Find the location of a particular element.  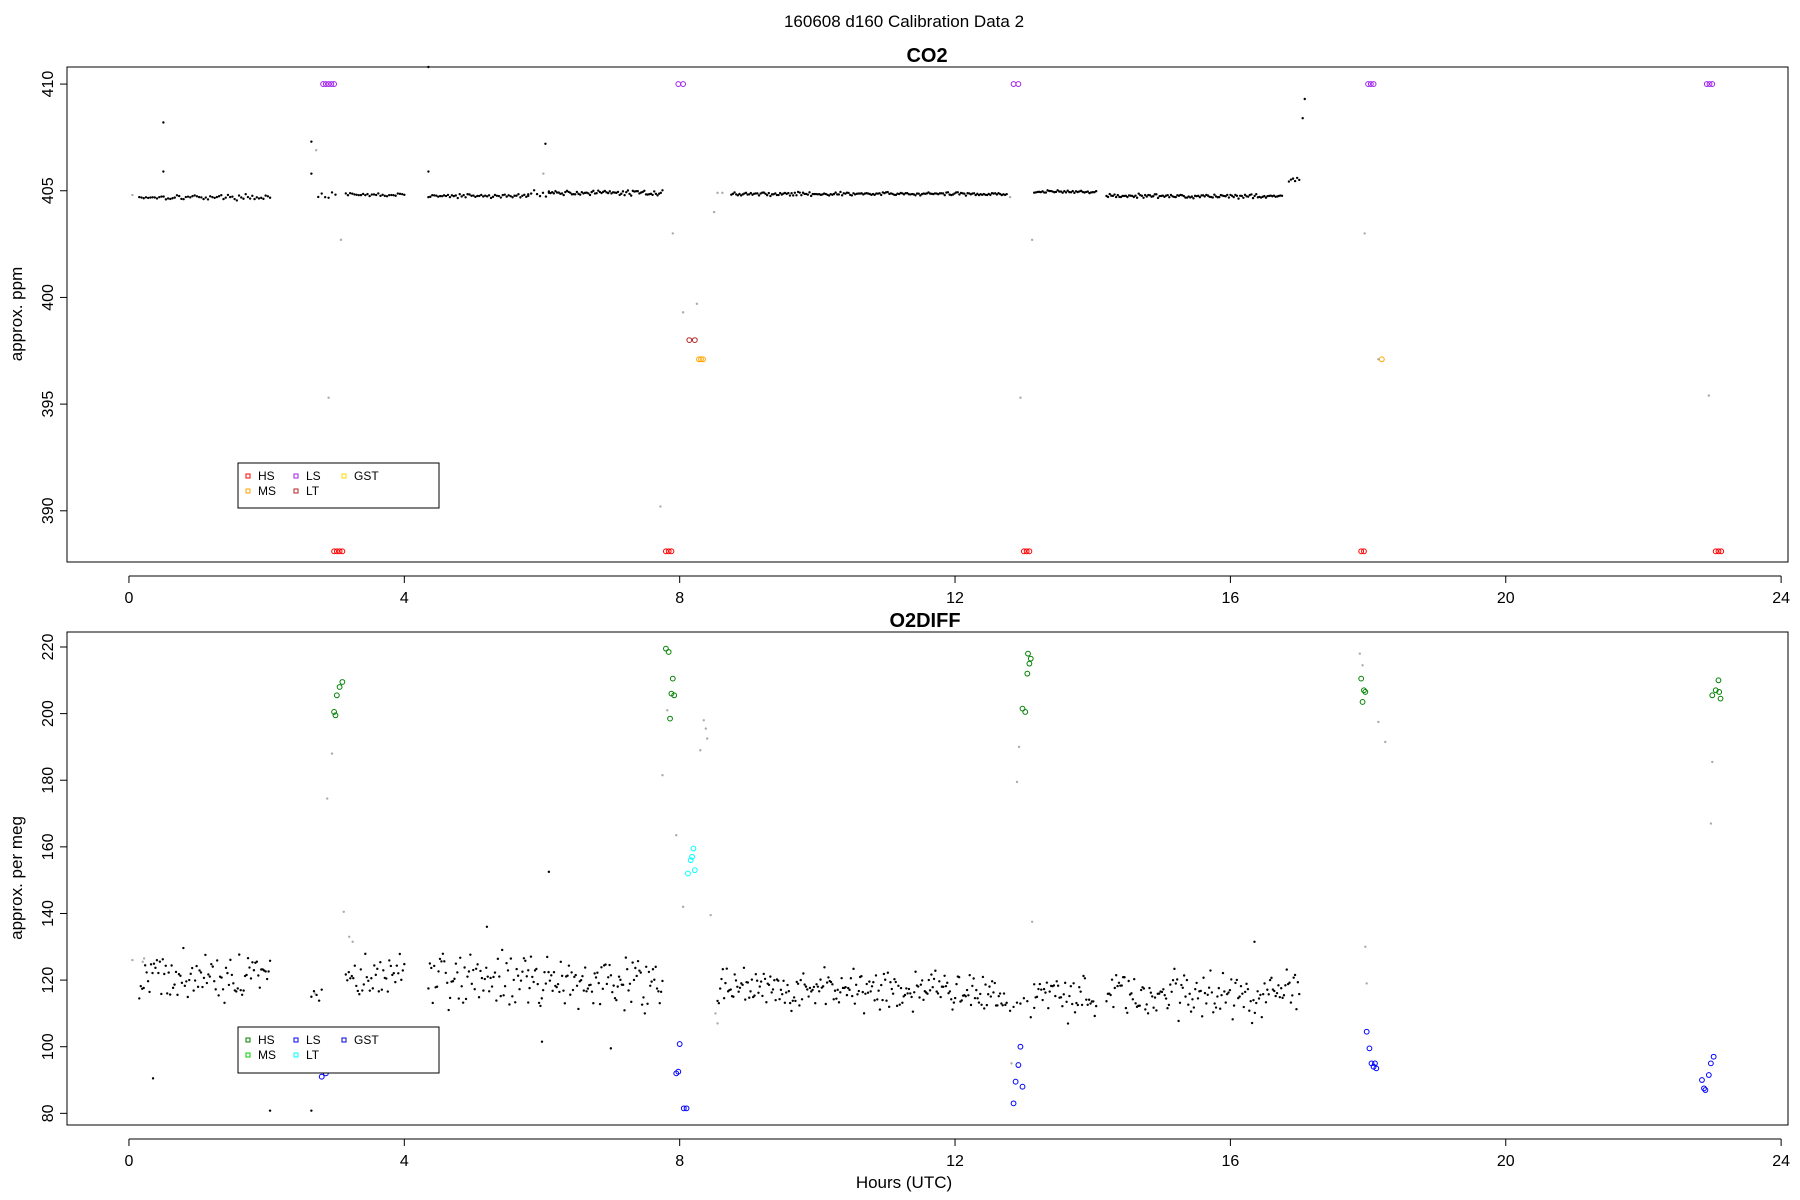

x-tick-label: 4 is located at coordinates (404, 598).